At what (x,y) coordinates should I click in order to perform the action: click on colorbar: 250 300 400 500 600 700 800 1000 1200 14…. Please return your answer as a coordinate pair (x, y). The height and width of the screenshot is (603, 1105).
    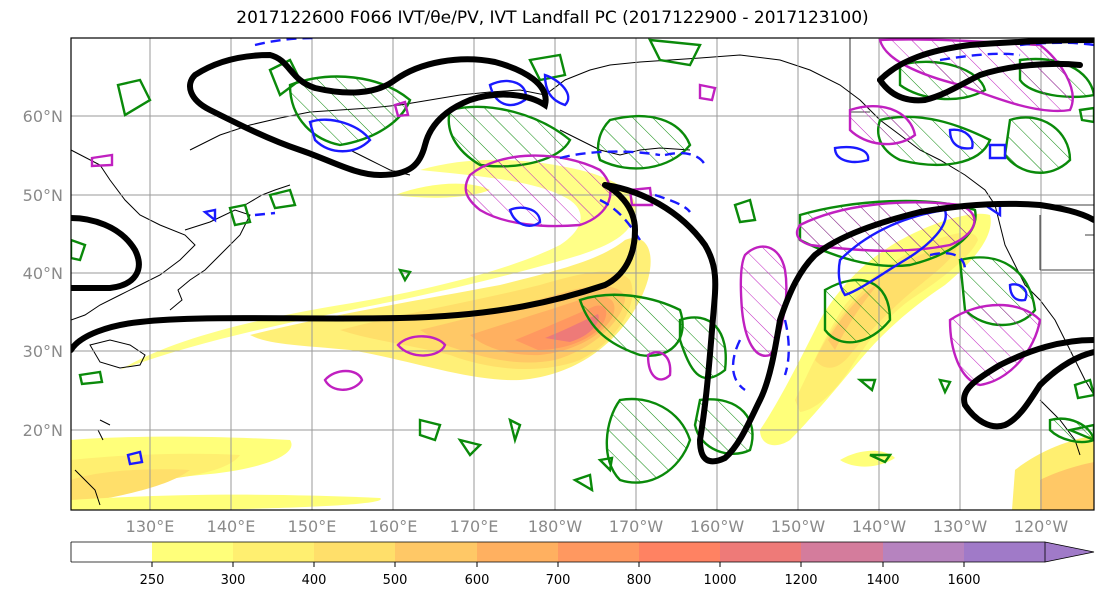
    Looking at the image, I should click on (582, 564).